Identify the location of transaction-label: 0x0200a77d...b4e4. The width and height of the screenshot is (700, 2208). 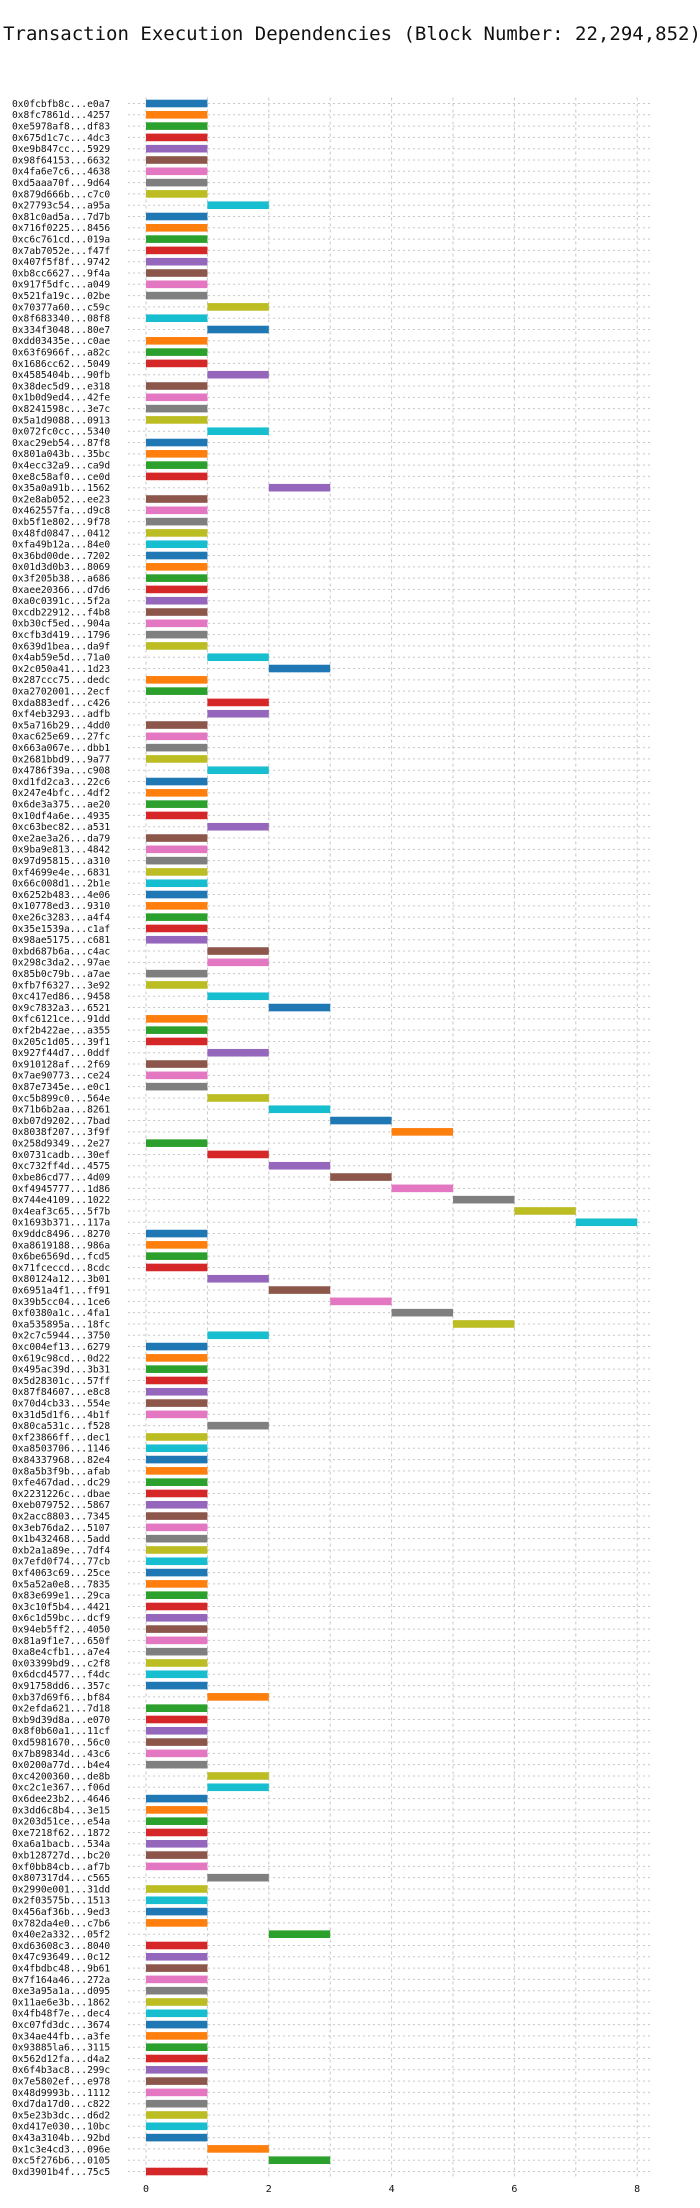
(61, 1765).